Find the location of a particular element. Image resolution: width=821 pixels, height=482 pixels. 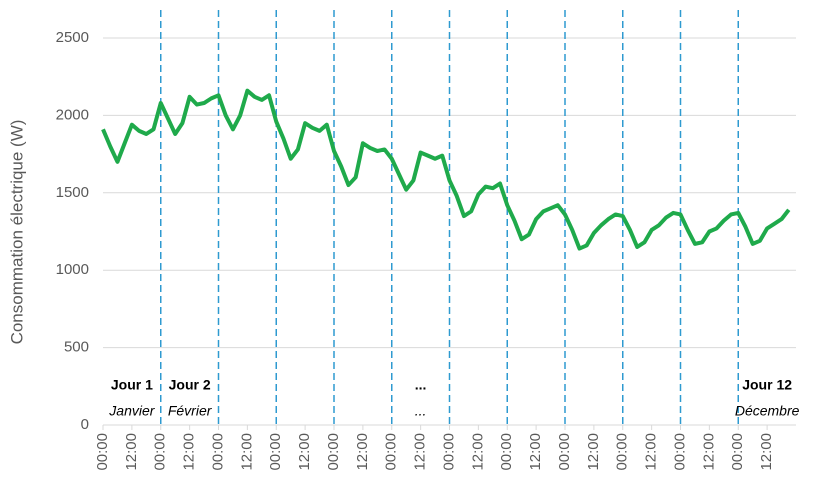

annotation: Jour 1 is located at coordinates (132, 385).